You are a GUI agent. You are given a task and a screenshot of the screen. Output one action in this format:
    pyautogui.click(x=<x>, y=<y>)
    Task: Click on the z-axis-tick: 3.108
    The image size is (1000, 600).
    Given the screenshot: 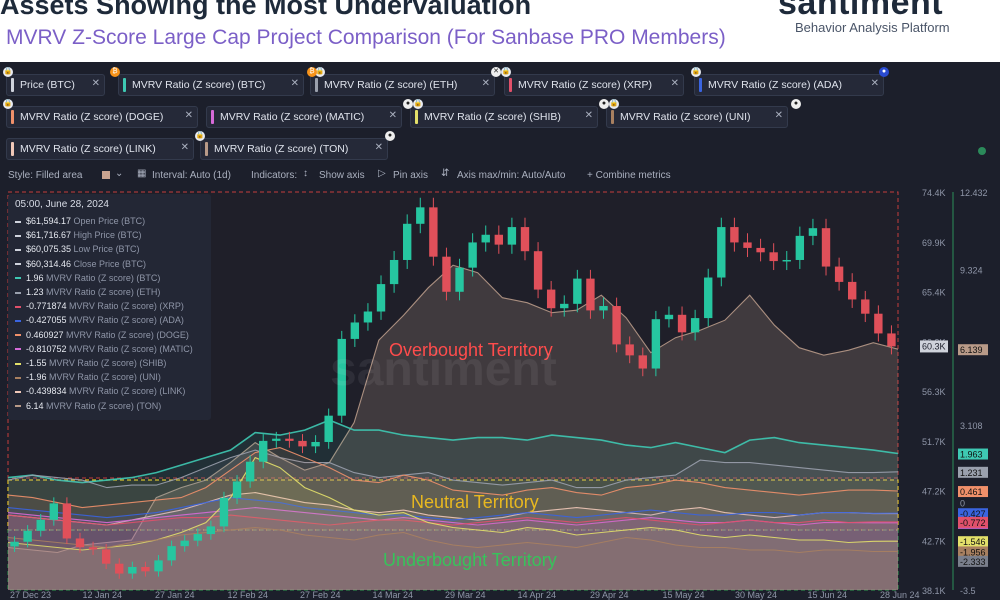 What is the action you would take?
    pyautogui.click(x=971, y=426)
    